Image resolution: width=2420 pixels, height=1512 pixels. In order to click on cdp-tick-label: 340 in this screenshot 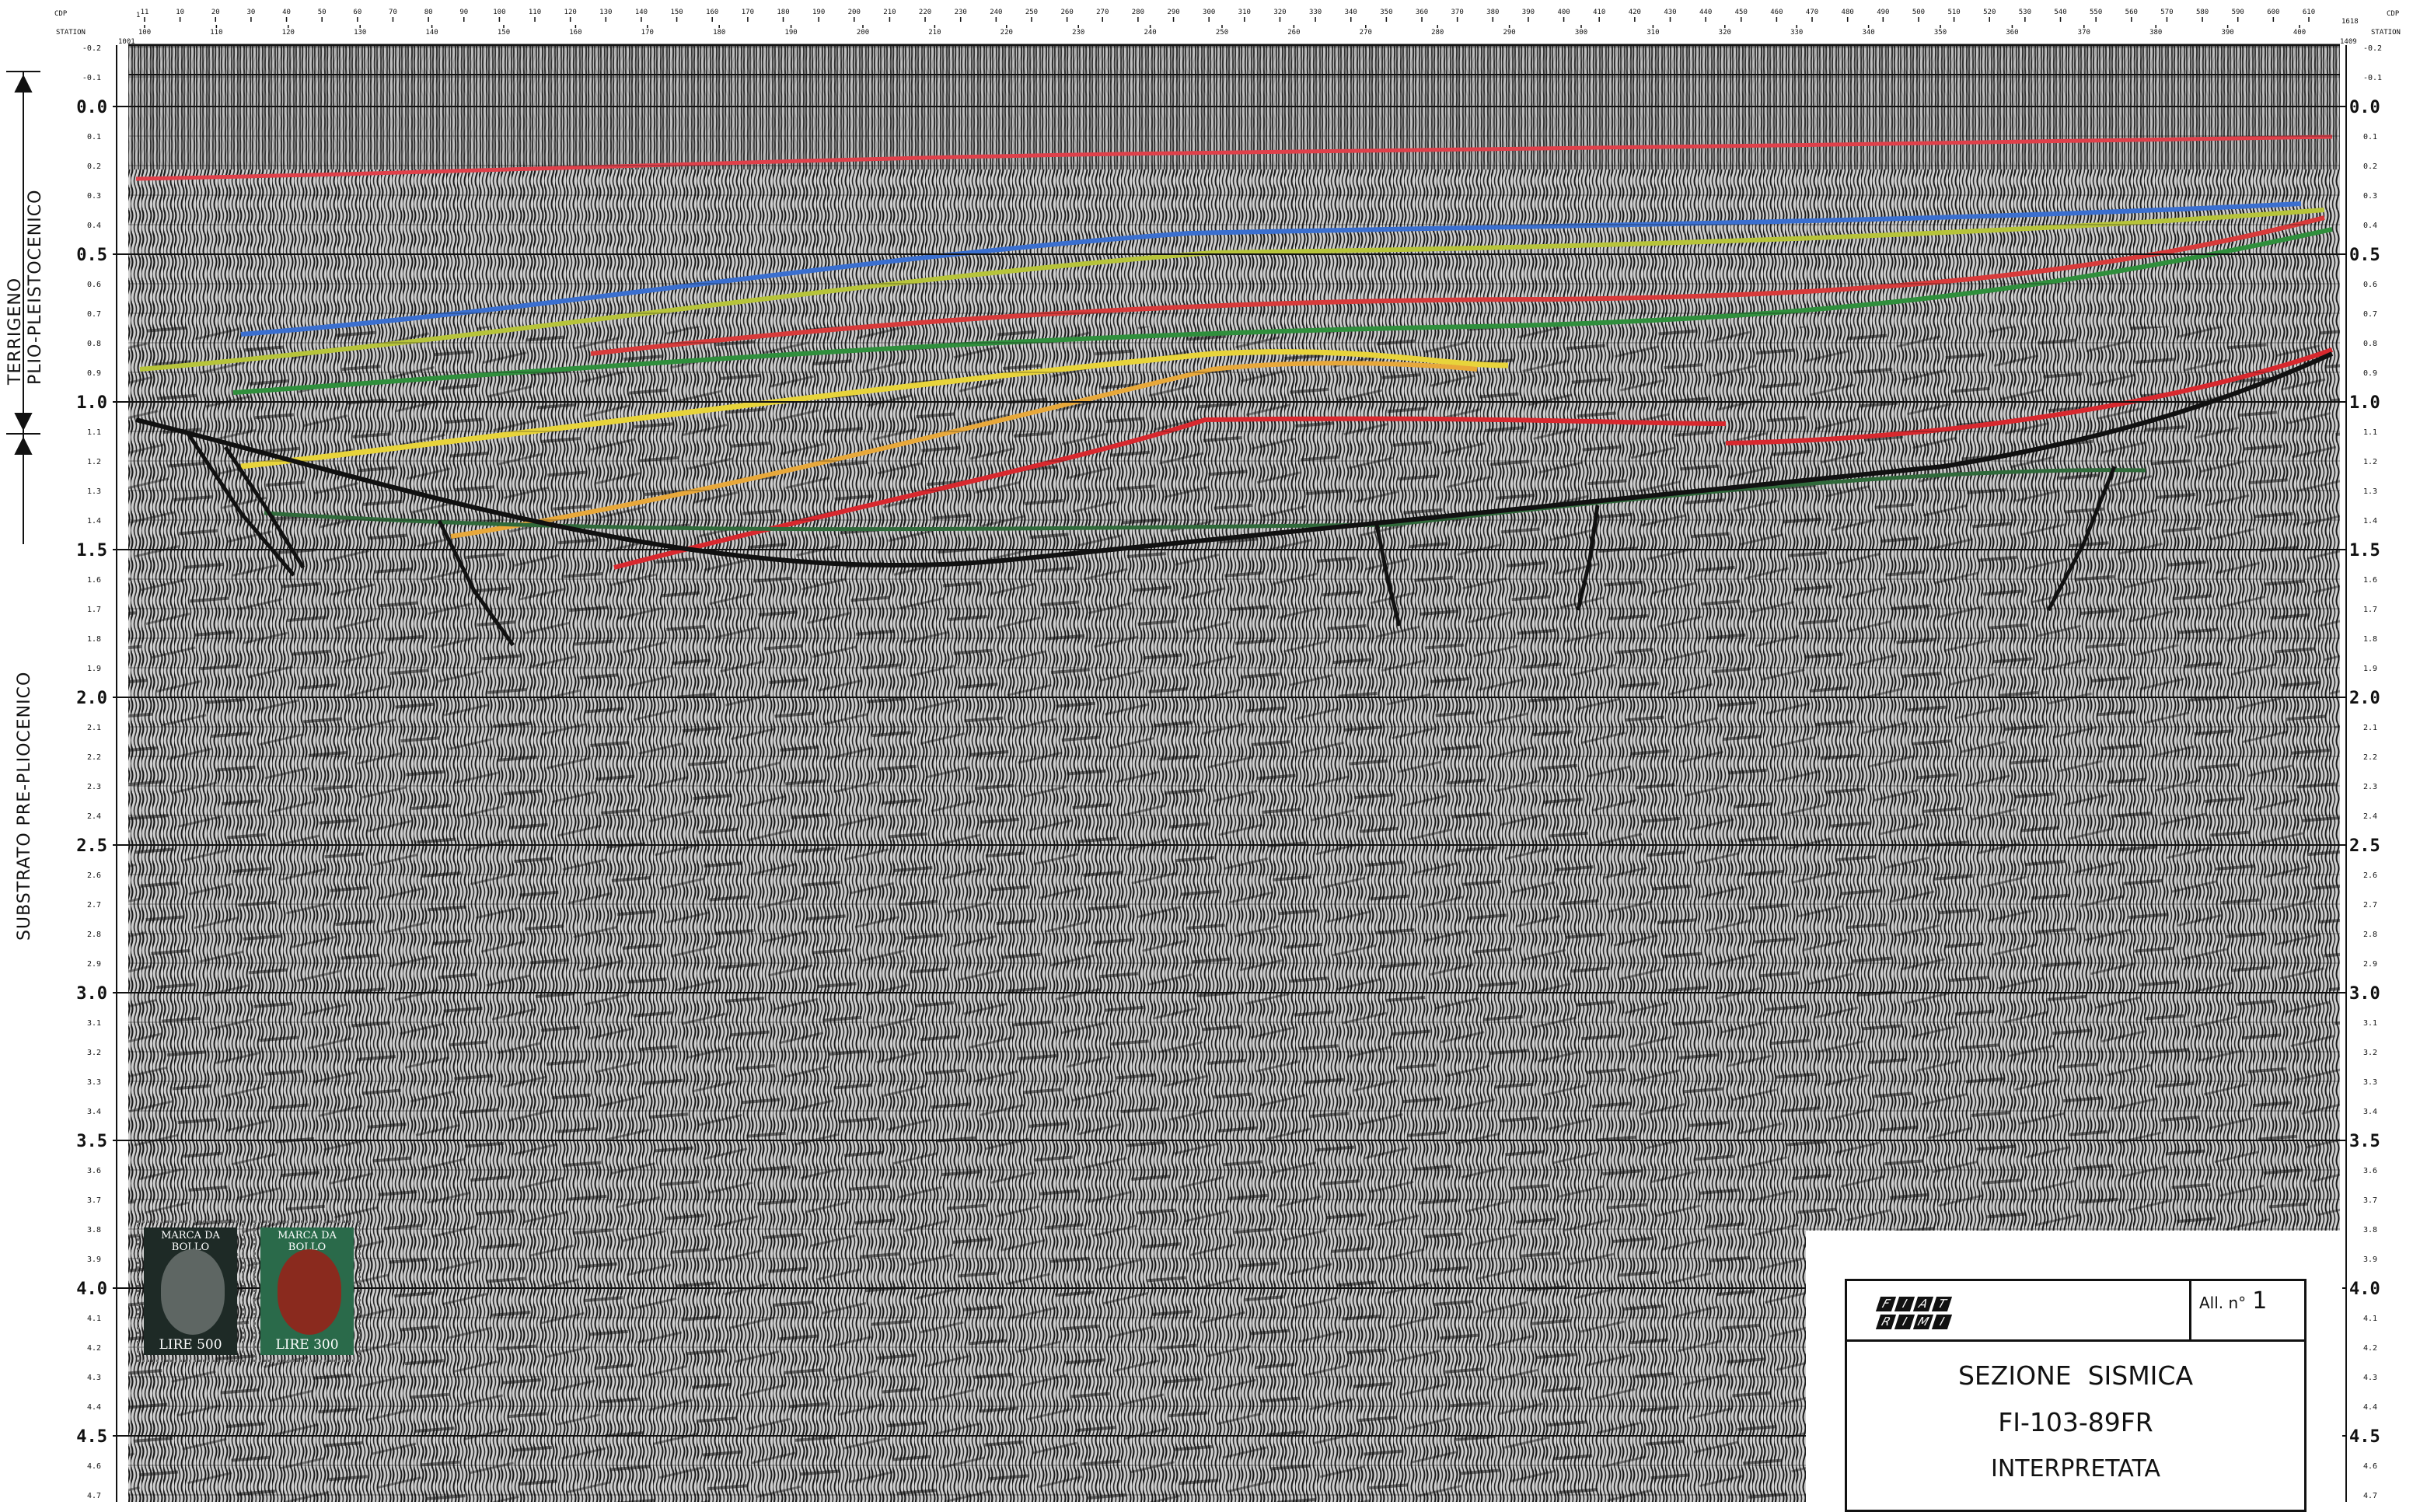, I will do `click(1351, 12)`.